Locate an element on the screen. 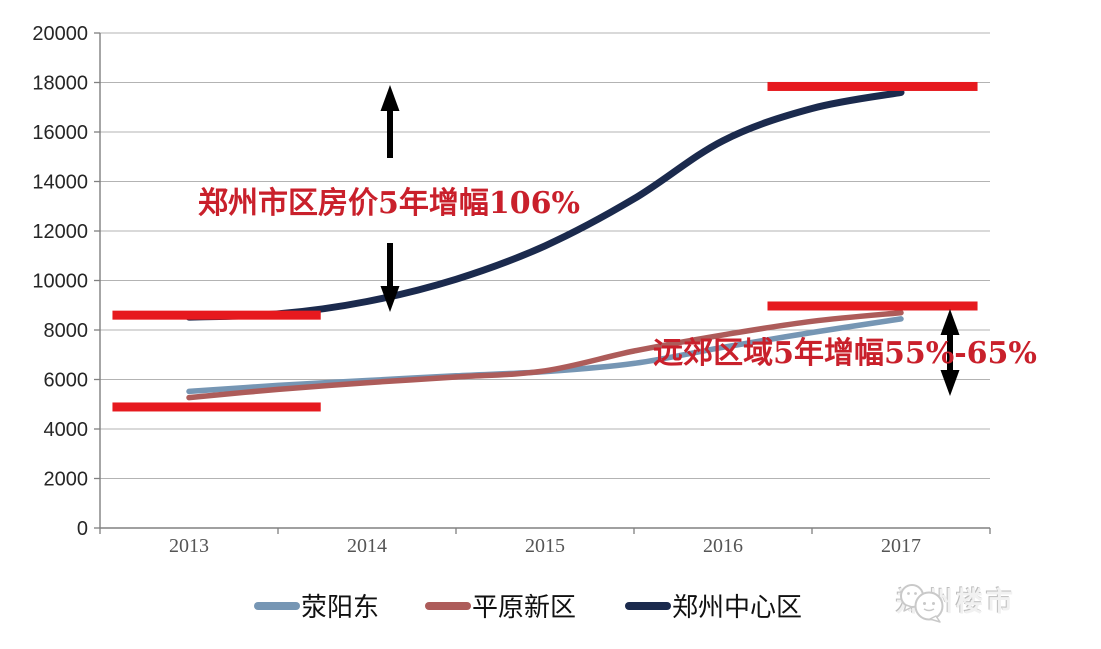 This screenshot has width=1101, height=649. x-axis-tick-label: 2013 is located at coordinates (189, 546).